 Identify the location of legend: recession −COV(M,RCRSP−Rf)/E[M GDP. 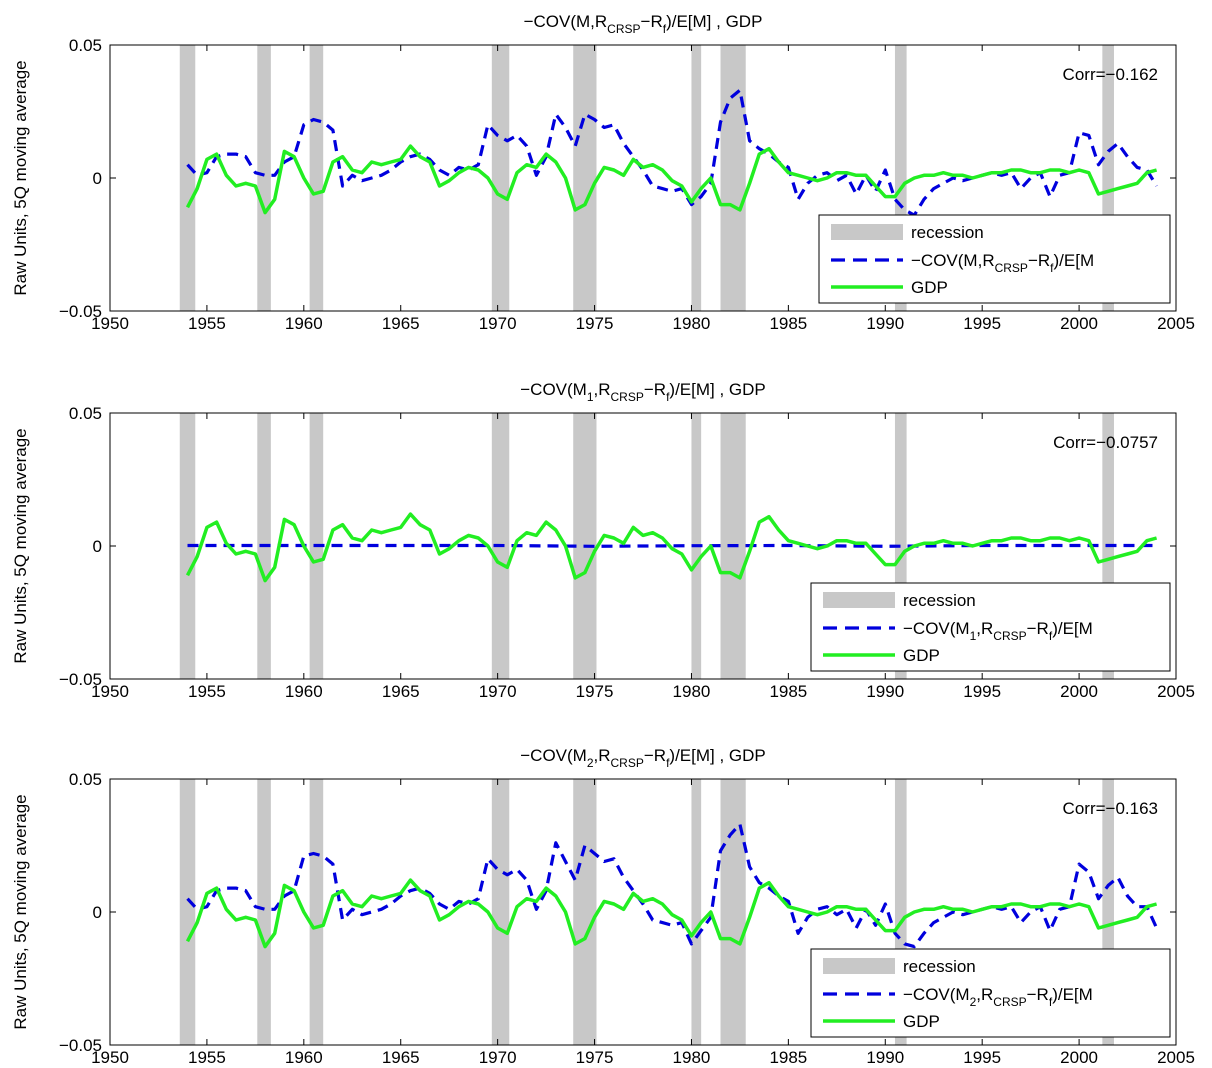
(994, 259).